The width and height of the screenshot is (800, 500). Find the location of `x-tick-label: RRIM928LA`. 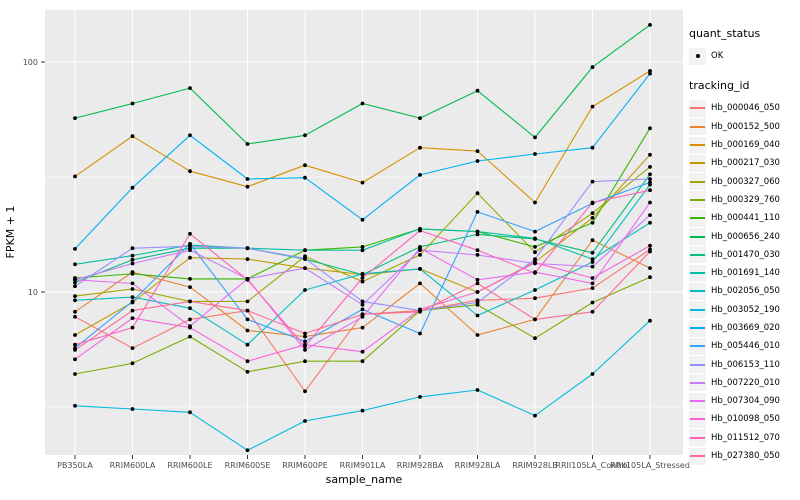

x-tick-label: RRIM928LA is located at coordinates (478, 465).